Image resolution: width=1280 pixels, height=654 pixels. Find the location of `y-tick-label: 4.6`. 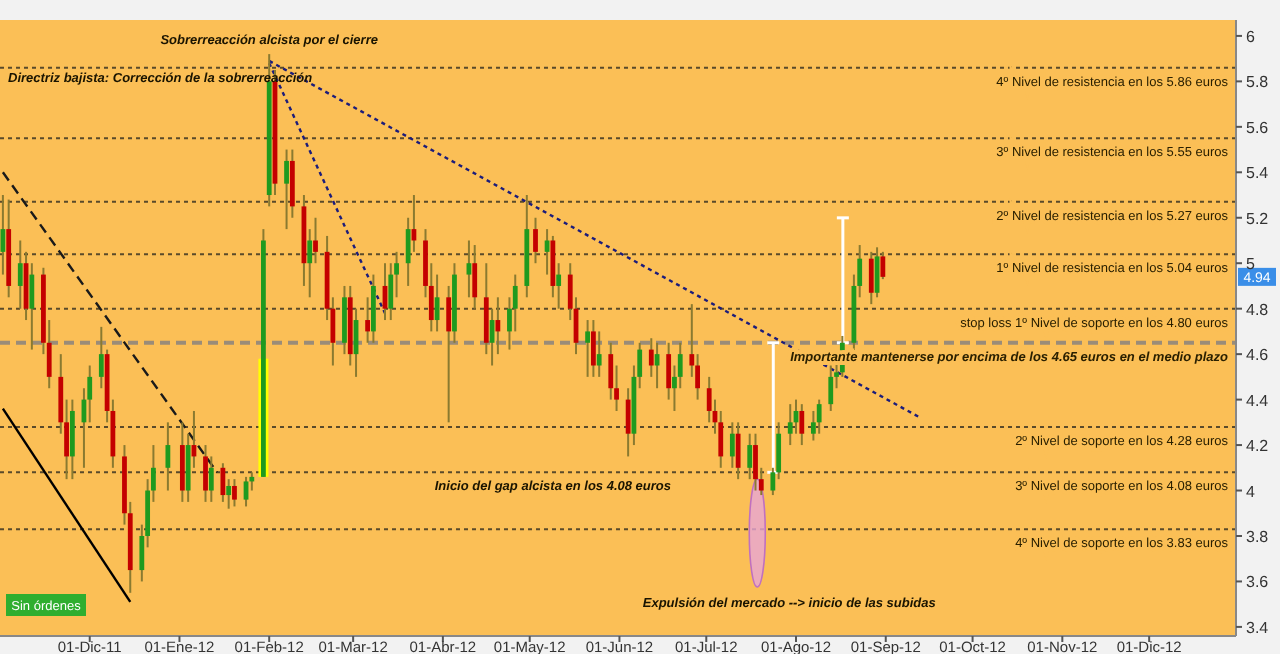

y-tick-label: 4.6 is located at coordinates (1258, 355).